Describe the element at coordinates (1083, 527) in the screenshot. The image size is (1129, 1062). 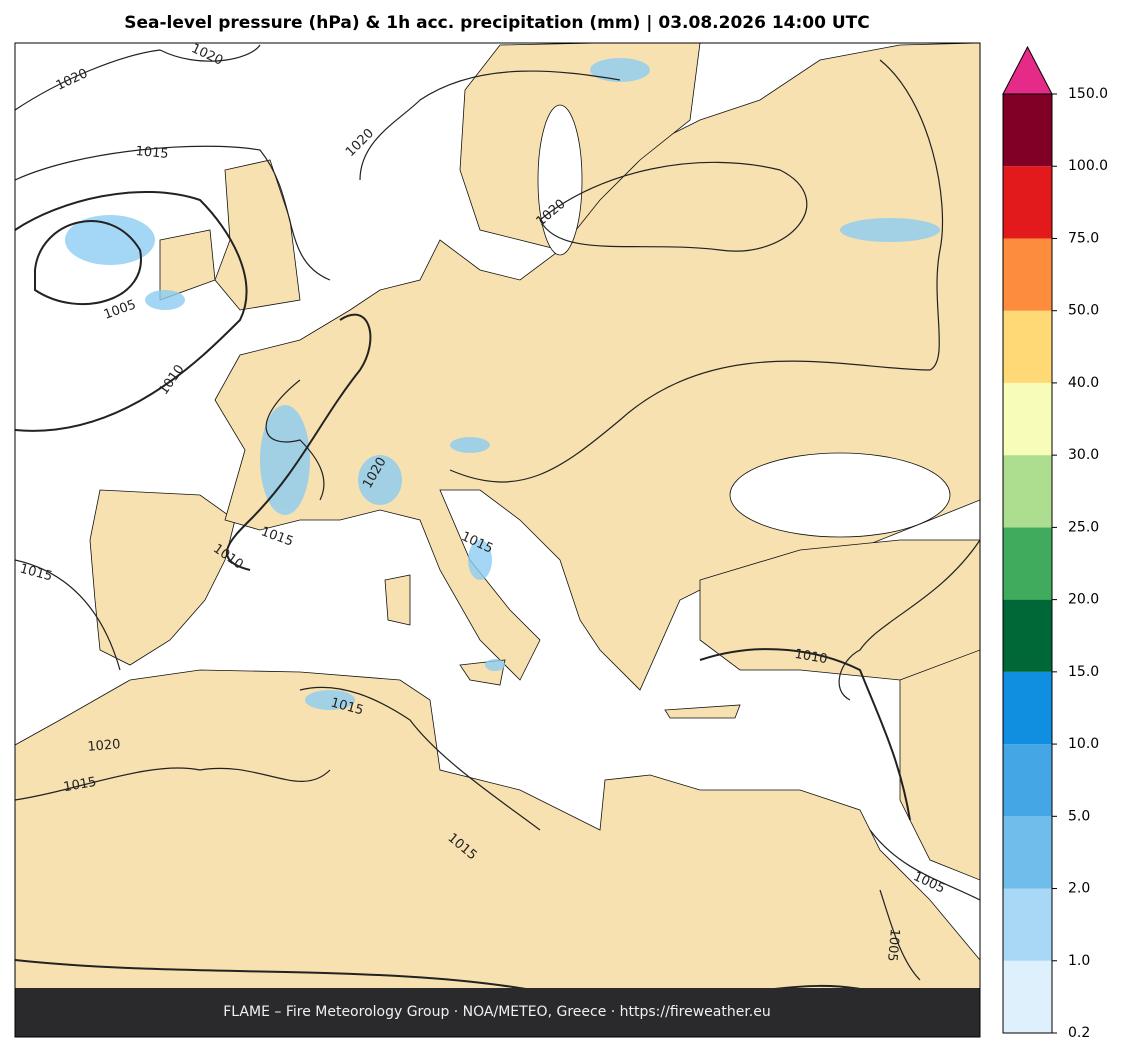
I see `colorbar-tick-label: 25.0` at that location.